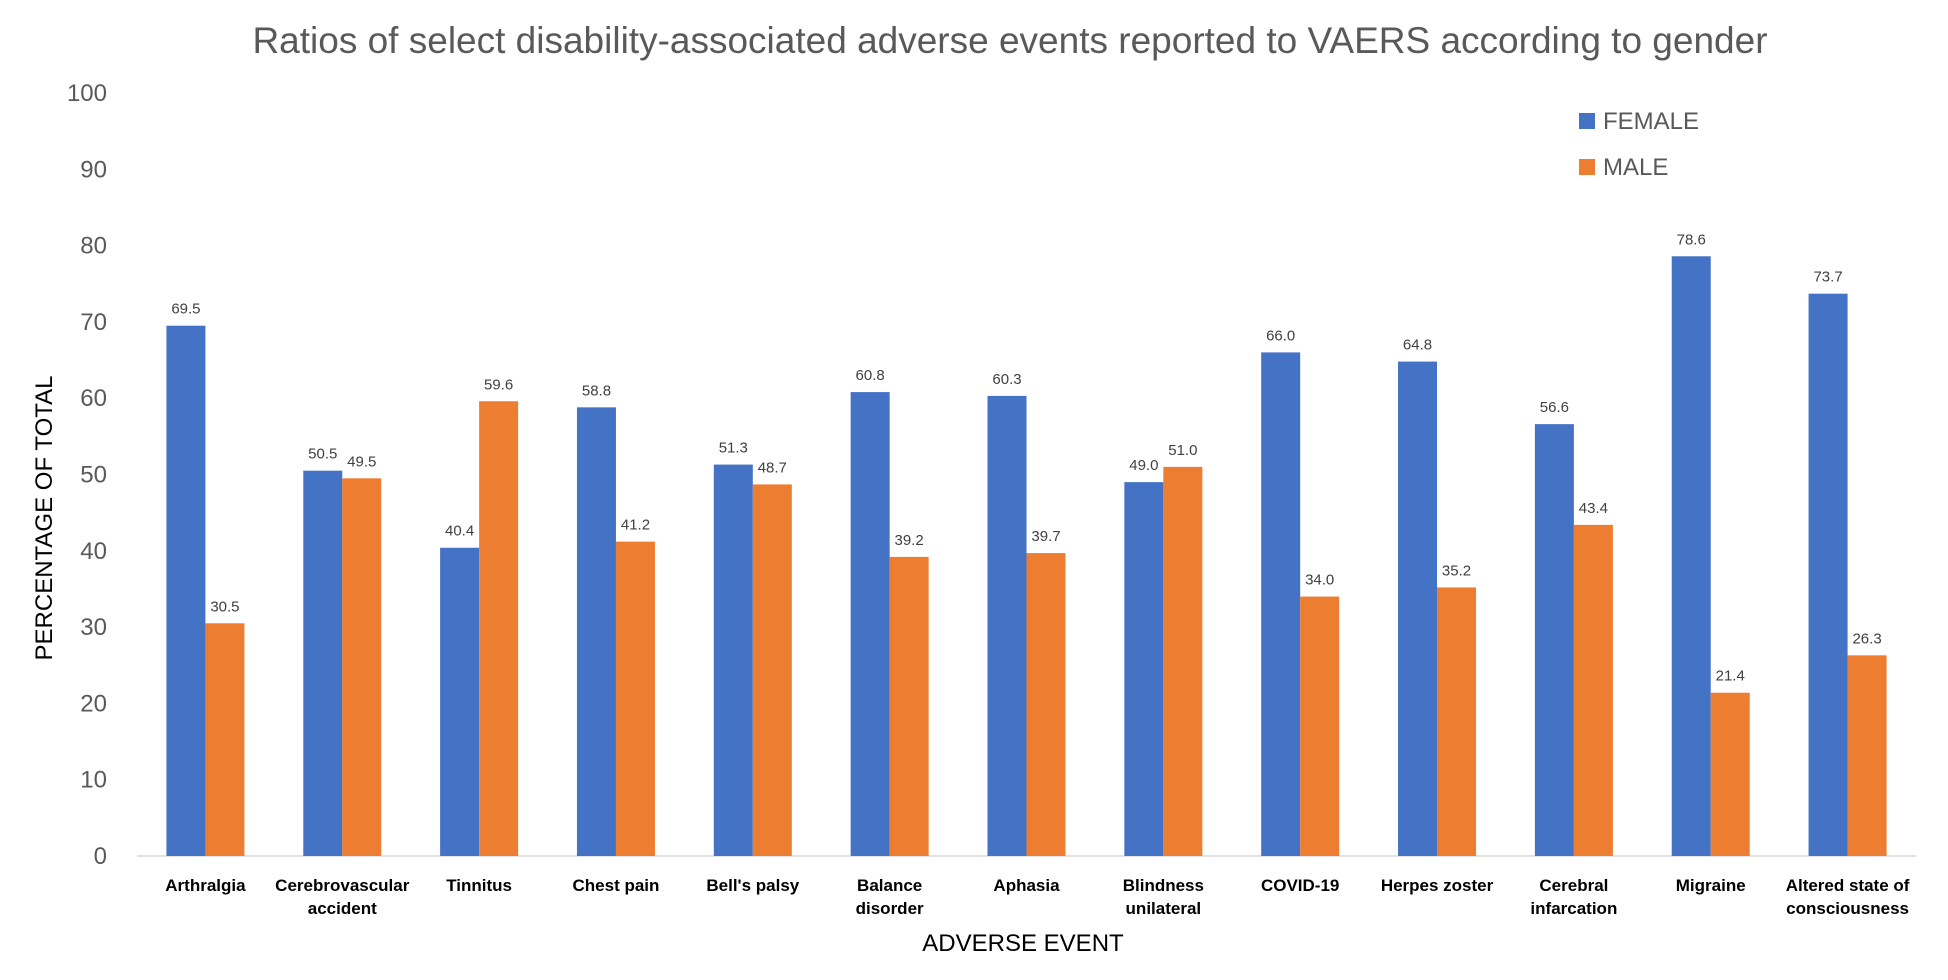 This screenshot has height=980, width=1948. Describe the element at coordinates (596, 390) in the screenshot. I see `data-label-female: 58.8` at that location.